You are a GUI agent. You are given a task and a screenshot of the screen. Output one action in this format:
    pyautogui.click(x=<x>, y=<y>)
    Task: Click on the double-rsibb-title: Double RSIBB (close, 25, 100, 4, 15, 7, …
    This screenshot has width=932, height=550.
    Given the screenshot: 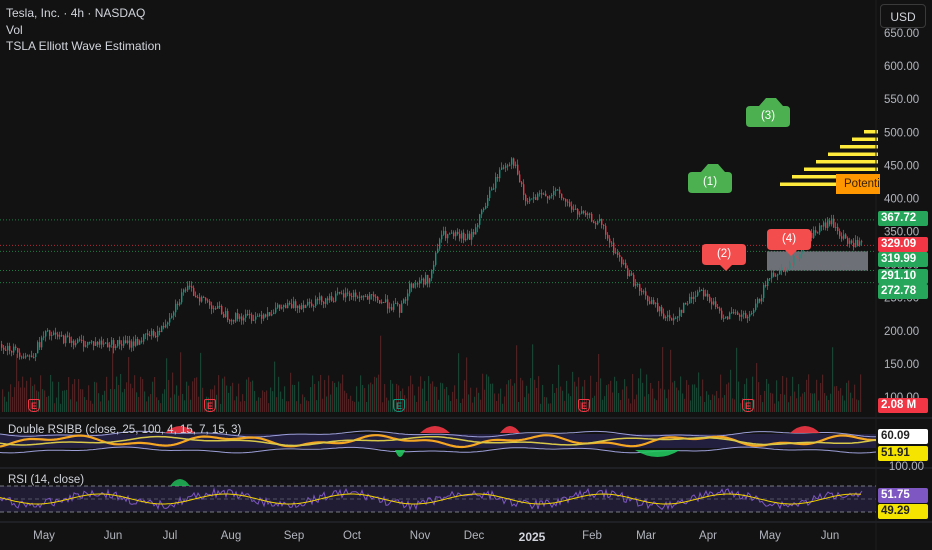 What is the action you would take?
    pyautogui.click(x=125, y=430)
    